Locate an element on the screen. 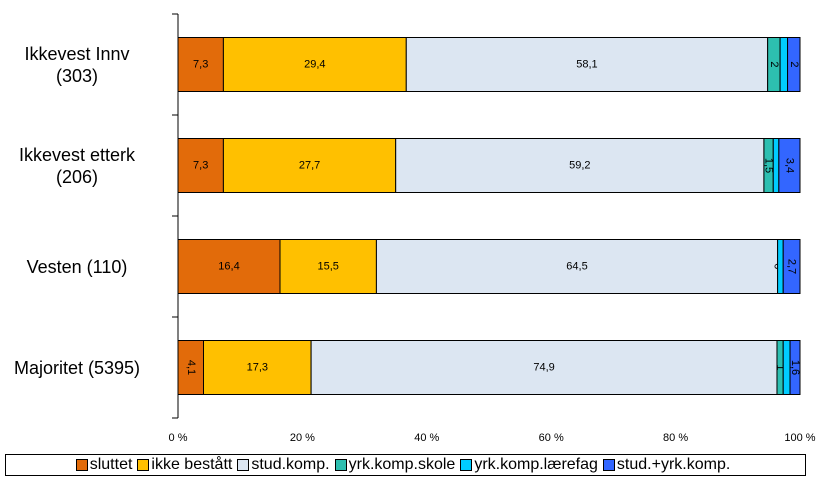 Image resolution: width=830 pixels, height=477 pixels. category-label: Majoritet (5395) is located at coordinates (77, 367).